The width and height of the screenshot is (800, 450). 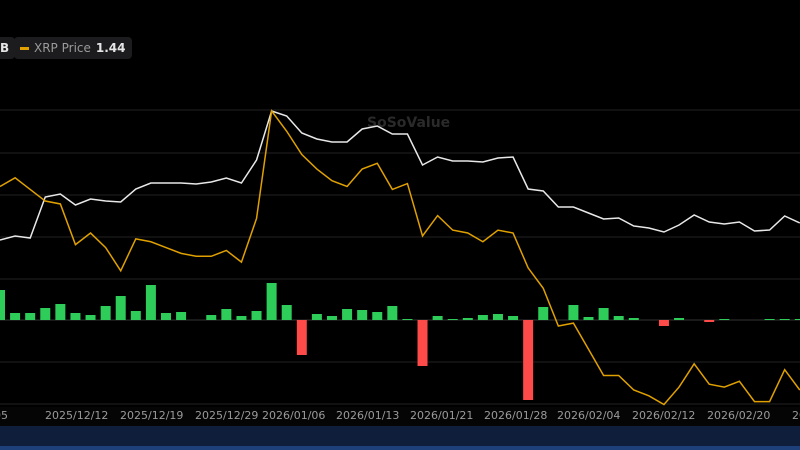 I want to click on x-tick-label: 2026/01/21, so click(x=441, y=415).